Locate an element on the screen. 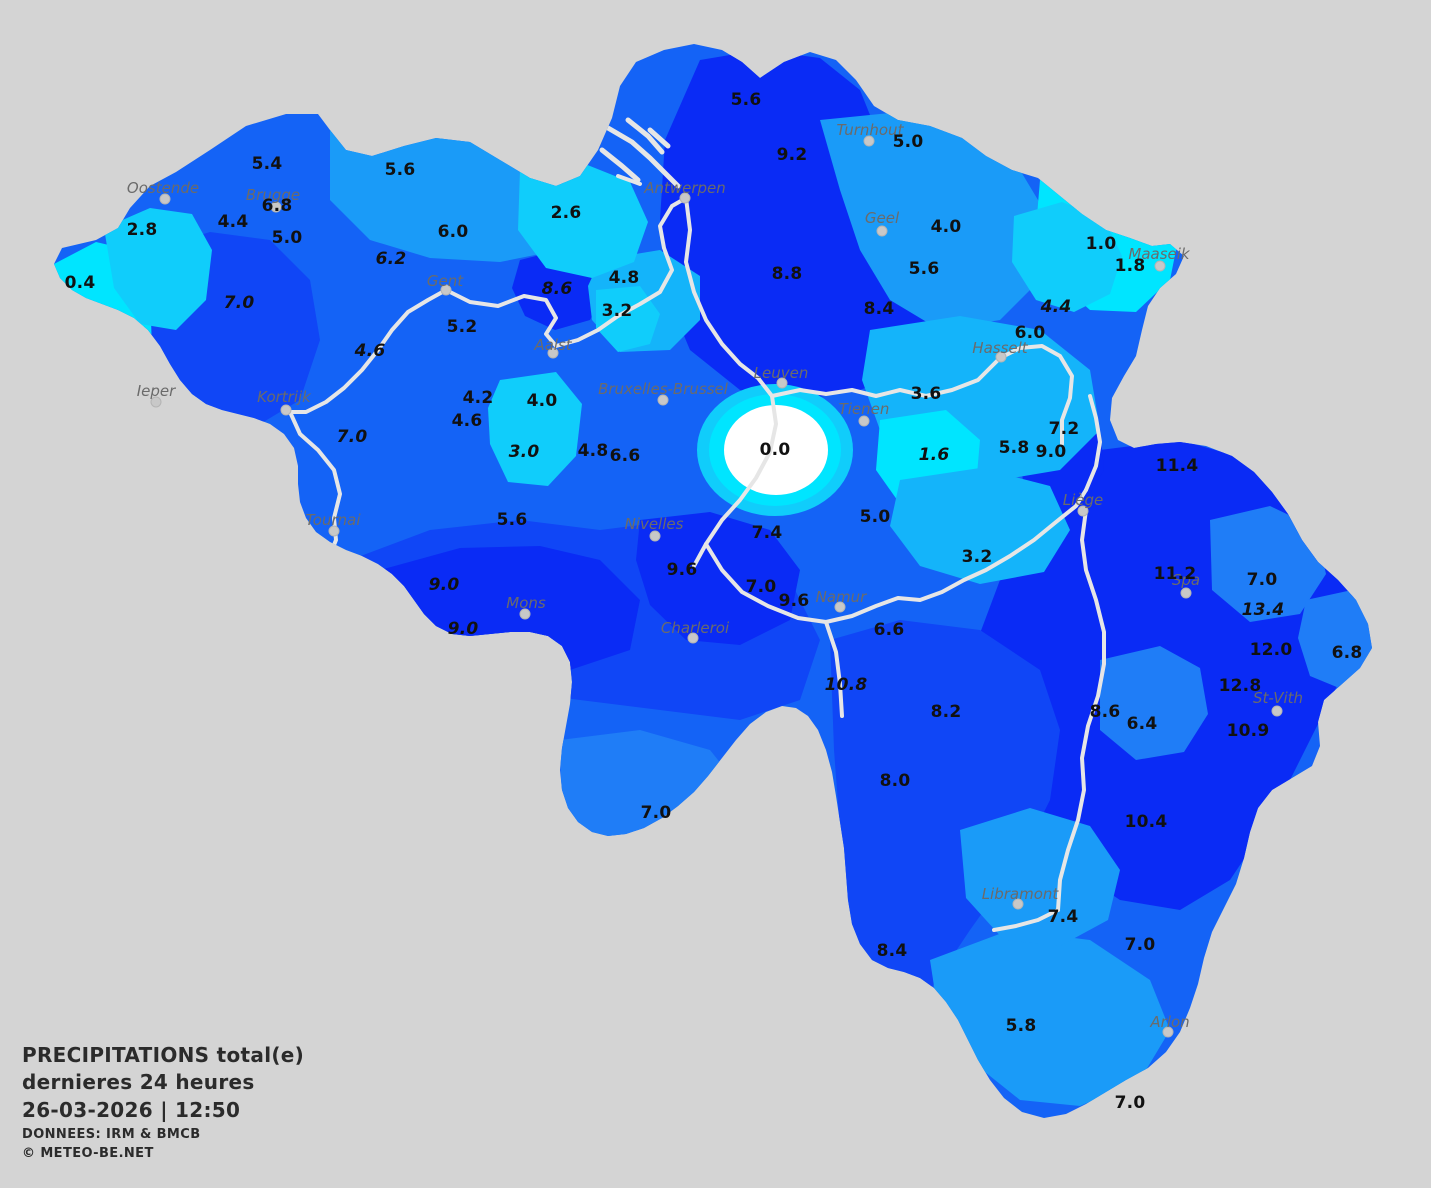 The image size is (1431, 1188). precipitation-value: 3.6 is located at coordinates (926, 394).